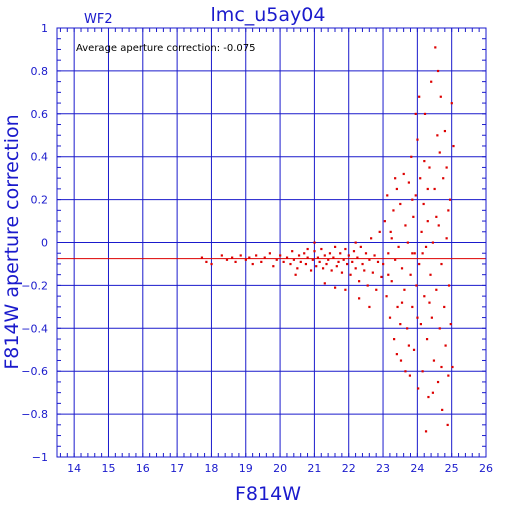  Describe the element at coordinates (34, 414) in the screenshot. I see `y-tick-label: −0.8` at that location.